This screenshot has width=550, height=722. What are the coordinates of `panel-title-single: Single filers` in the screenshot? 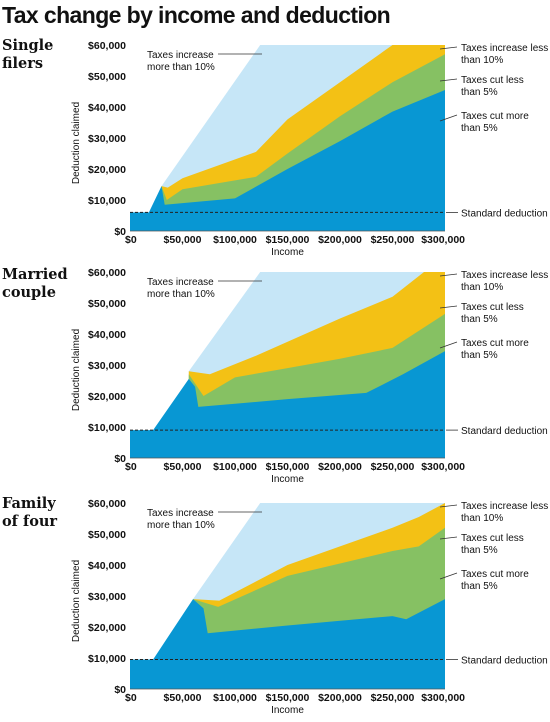 It's located at (37, 55).